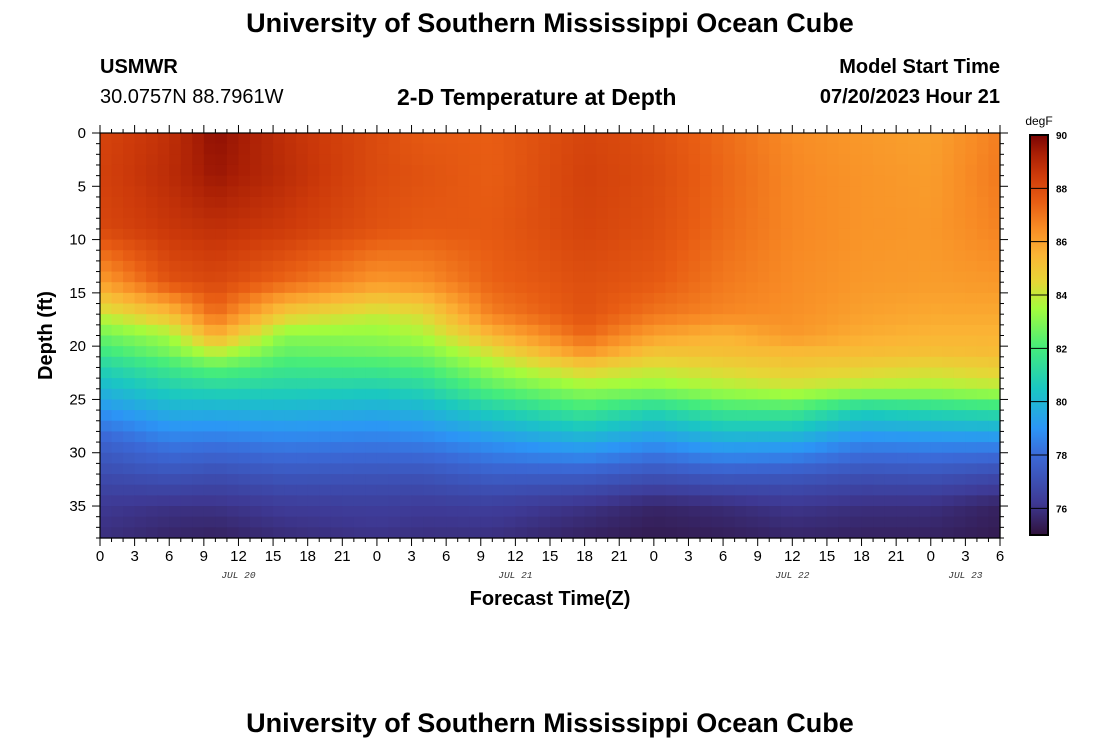  Describe the element at coordinates (77, 506) in the screenshot. I see `y-tick-label: 35` at that location.